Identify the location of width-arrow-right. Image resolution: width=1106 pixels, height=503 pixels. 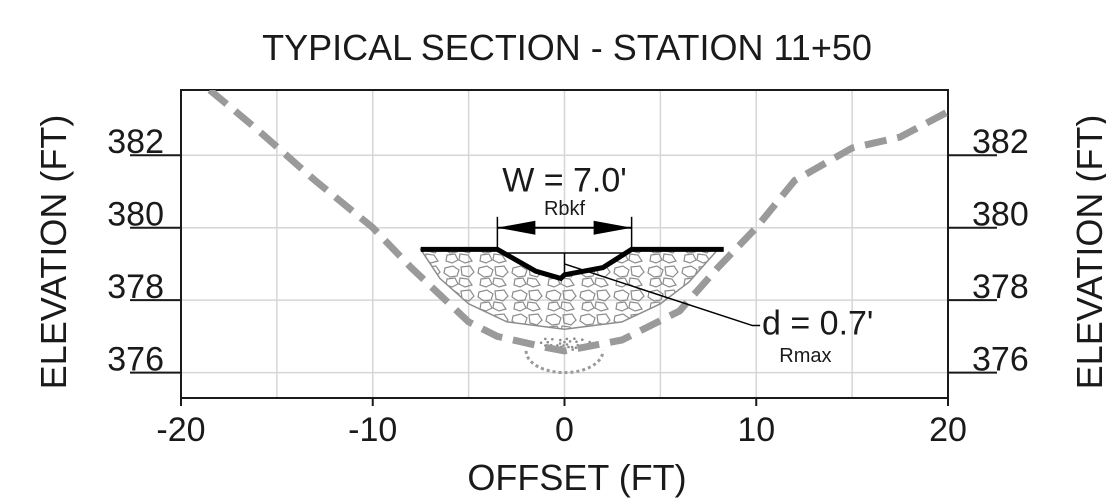
(612, 227).